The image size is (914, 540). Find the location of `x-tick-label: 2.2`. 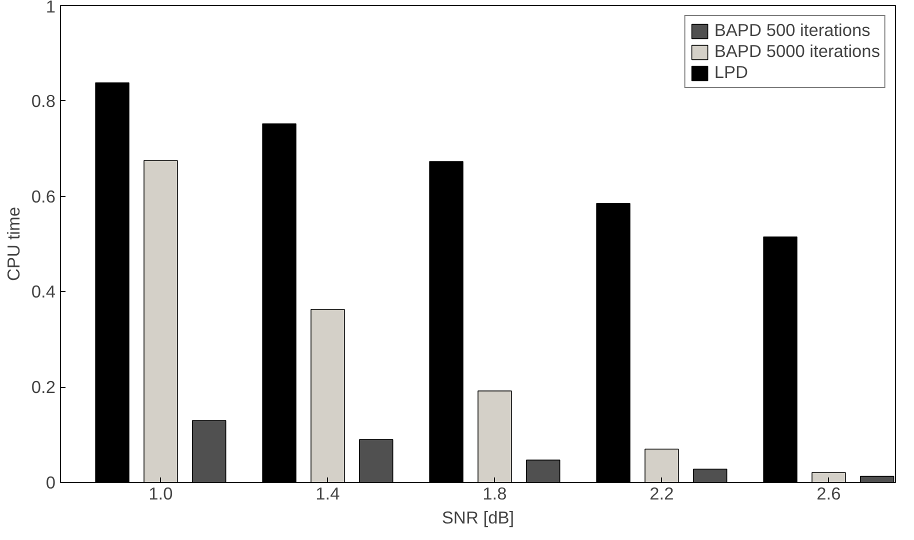

x-tick-label: 2.2 is located at coordinates (662, 494).